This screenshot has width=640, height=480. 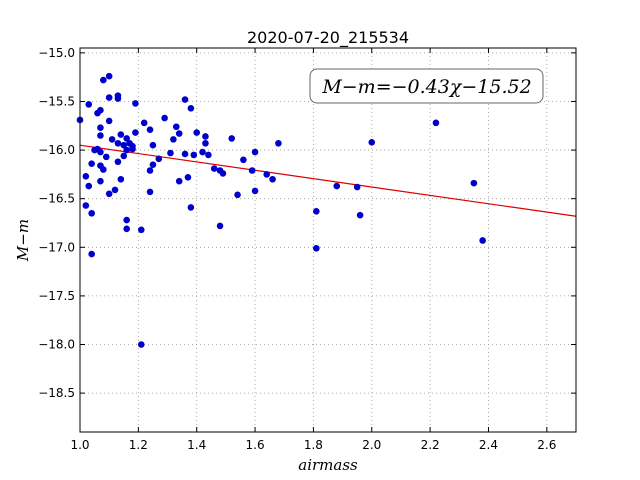 I want to click on x-tick-label: 1.4, so click(x=196, y=445).